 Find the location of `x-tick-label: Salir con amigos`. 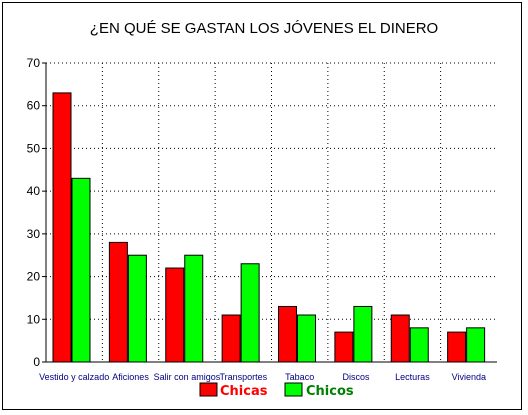

x-tick-label: Salir con amigos is located at coordinates (187, 377).